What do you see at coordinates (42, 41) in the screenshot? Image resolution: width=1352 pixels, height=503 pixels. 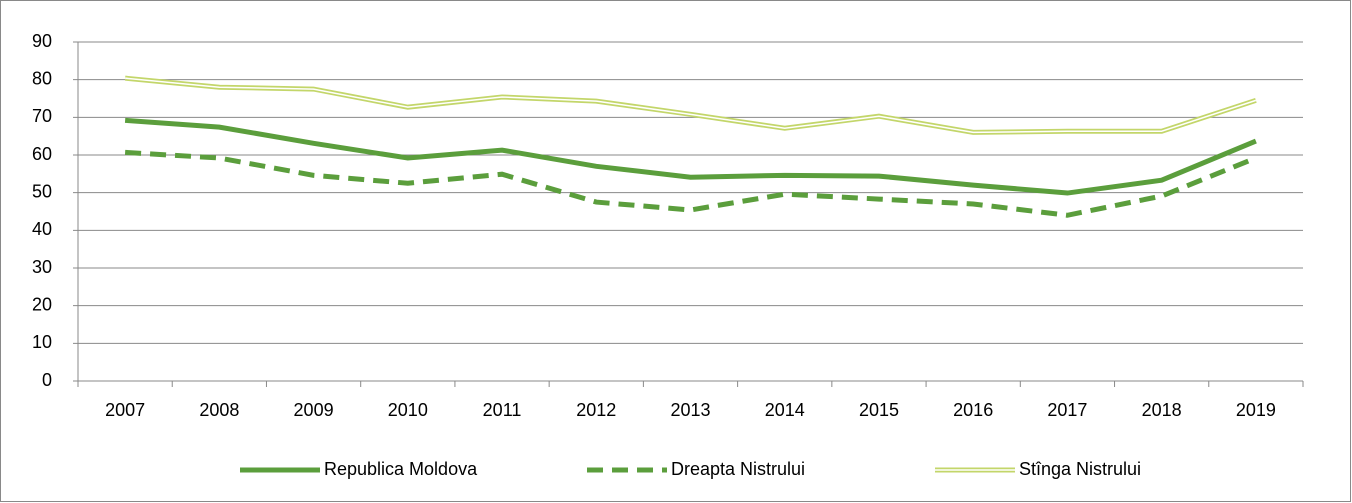 I see `y-tick-label: 90` at bounding box center [42, 41].